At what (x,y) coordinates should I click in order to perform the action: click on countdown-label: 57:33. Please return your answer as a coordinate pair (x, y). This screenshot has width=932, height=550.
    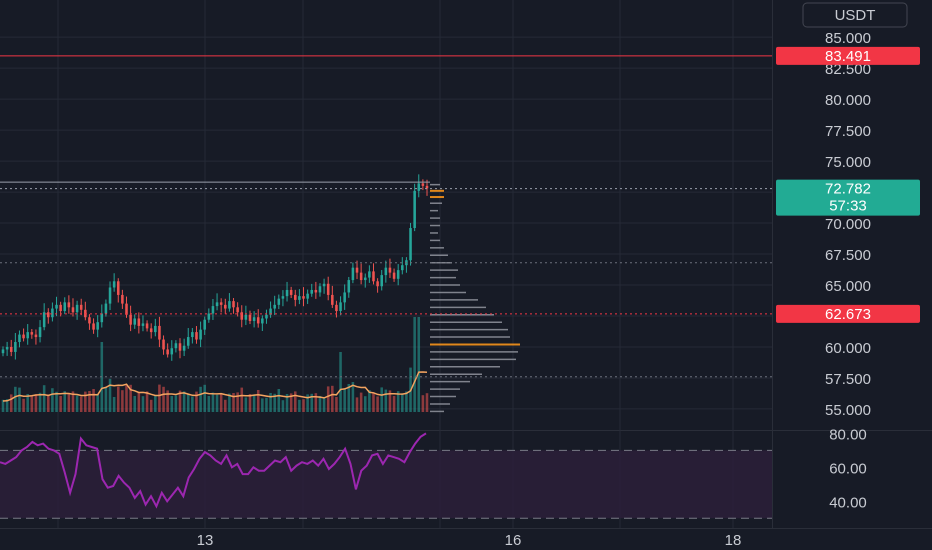
    Looking at the image, I should click on (848, 206).